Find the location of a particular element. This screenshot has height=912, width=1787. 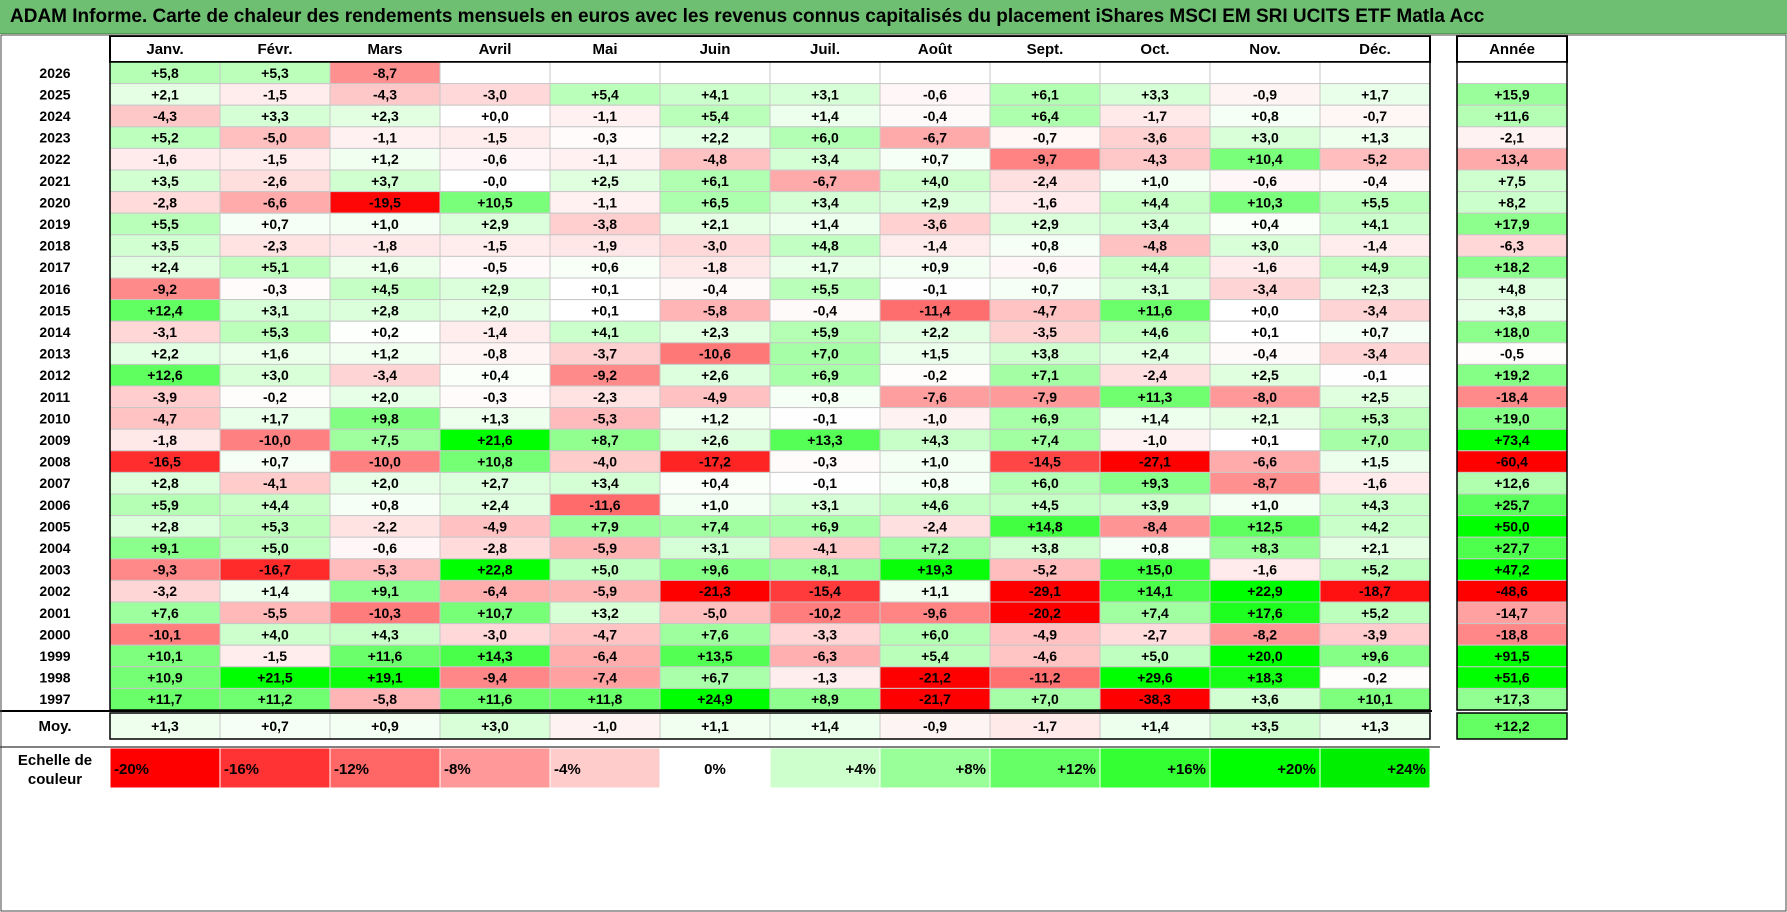

annual-value: +17,3 is located at coordinates (1512, 699).